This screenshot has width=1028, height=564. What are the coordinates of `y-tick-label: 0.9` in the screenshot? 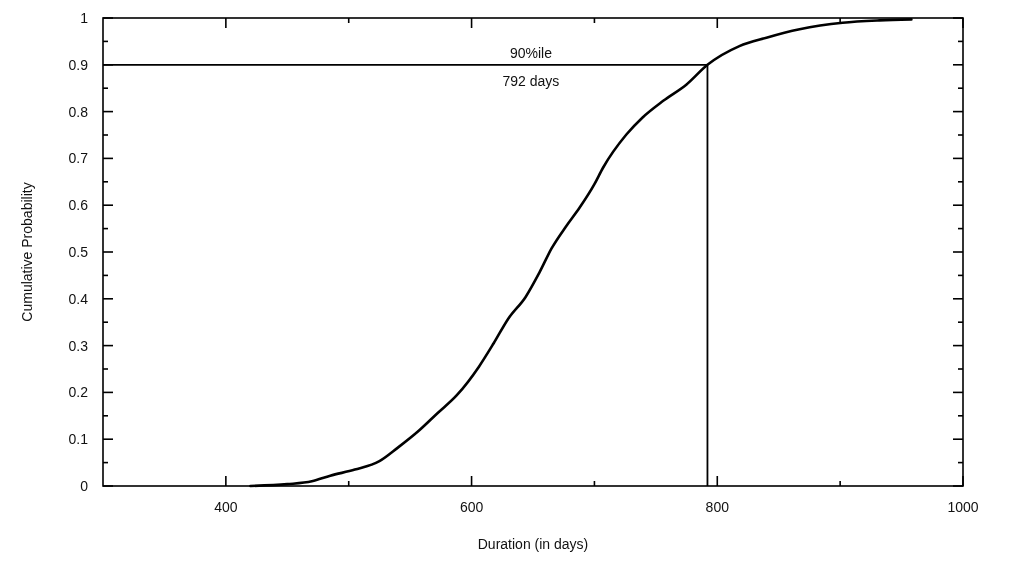 It's located at (78, 64).